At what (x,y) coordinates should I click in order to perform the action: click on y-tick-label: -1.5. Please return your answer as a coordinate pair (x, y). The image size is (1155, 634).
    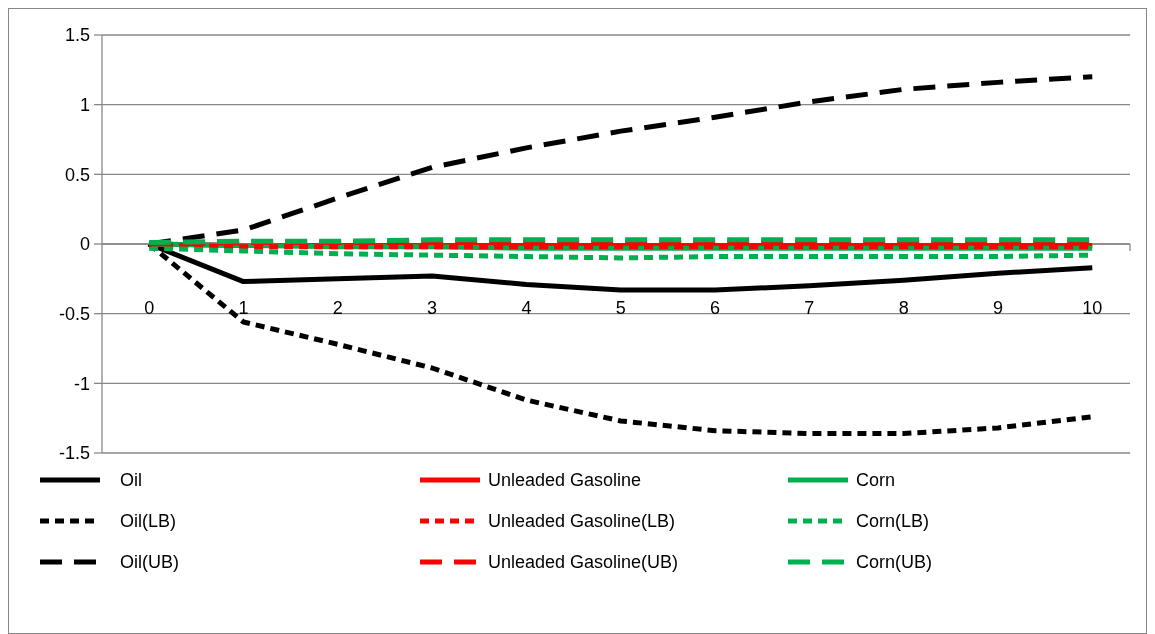
    Looking at the image, I should click on (74, 453).